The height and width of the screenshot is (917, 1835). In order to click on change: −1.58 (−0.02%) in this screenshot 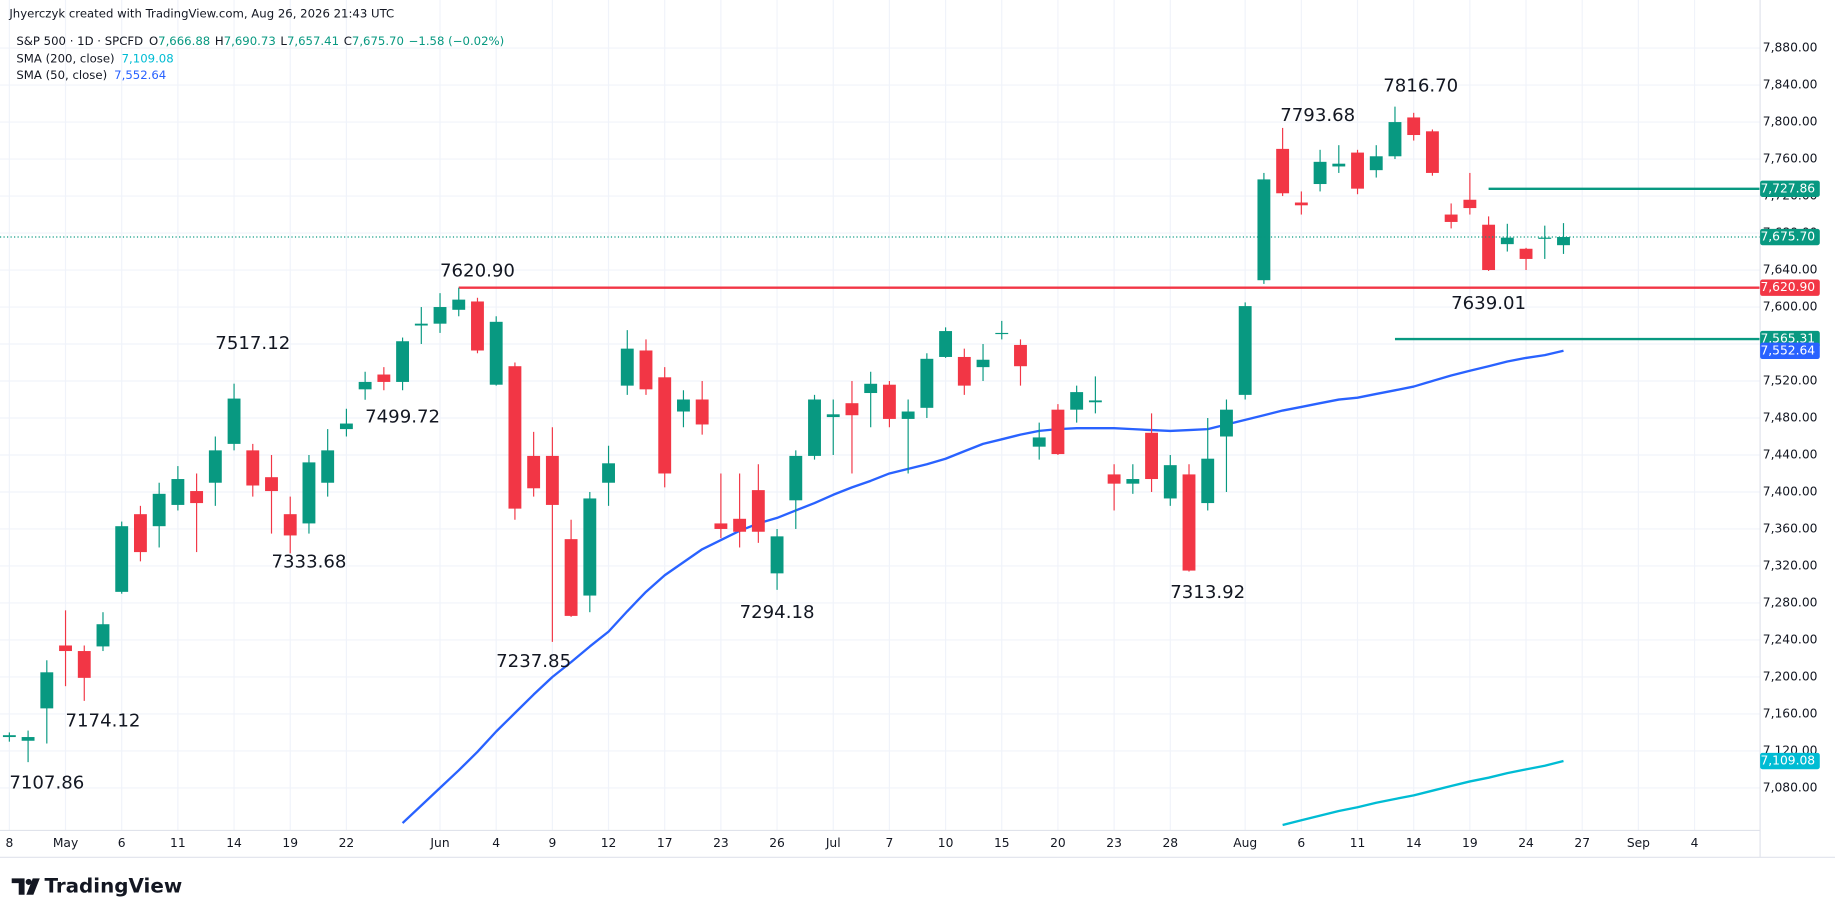, I will do `click(457, 40)`.